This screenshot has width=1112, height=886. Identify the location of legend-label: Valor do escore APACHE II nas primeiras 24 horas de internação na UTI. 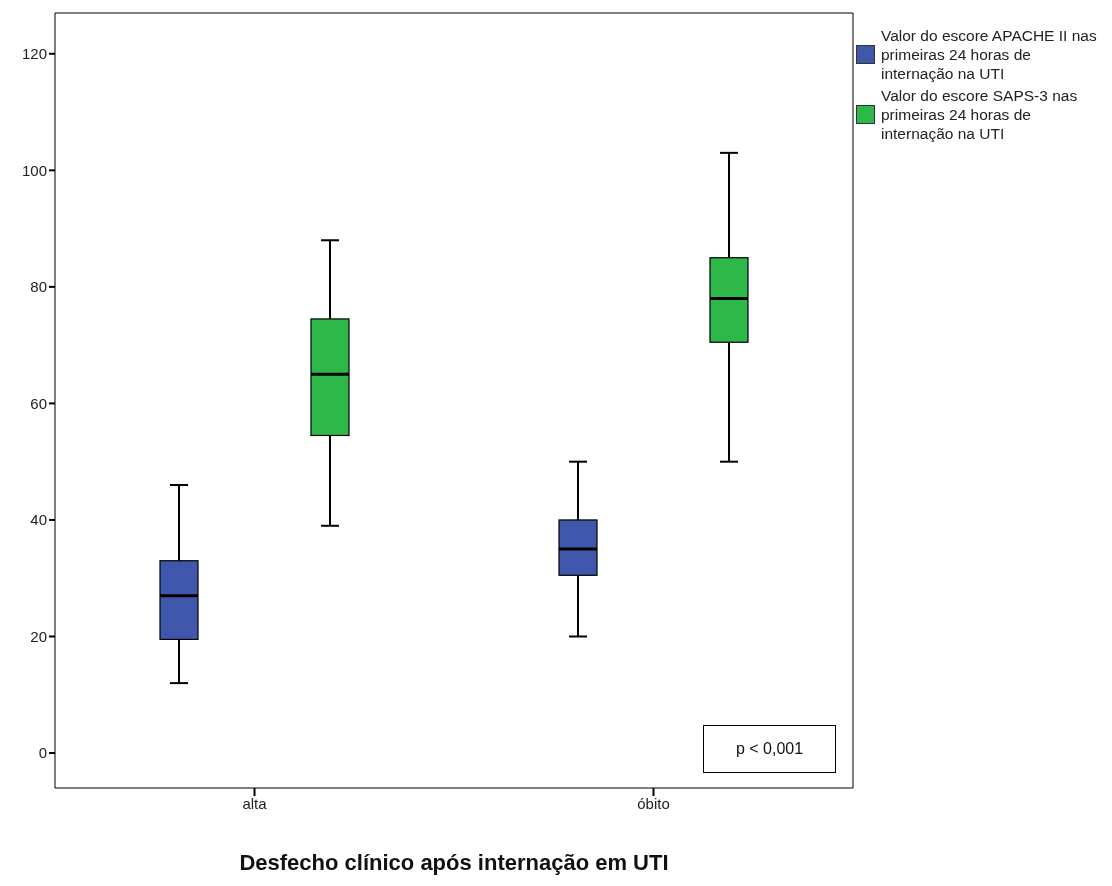
(989, 54).